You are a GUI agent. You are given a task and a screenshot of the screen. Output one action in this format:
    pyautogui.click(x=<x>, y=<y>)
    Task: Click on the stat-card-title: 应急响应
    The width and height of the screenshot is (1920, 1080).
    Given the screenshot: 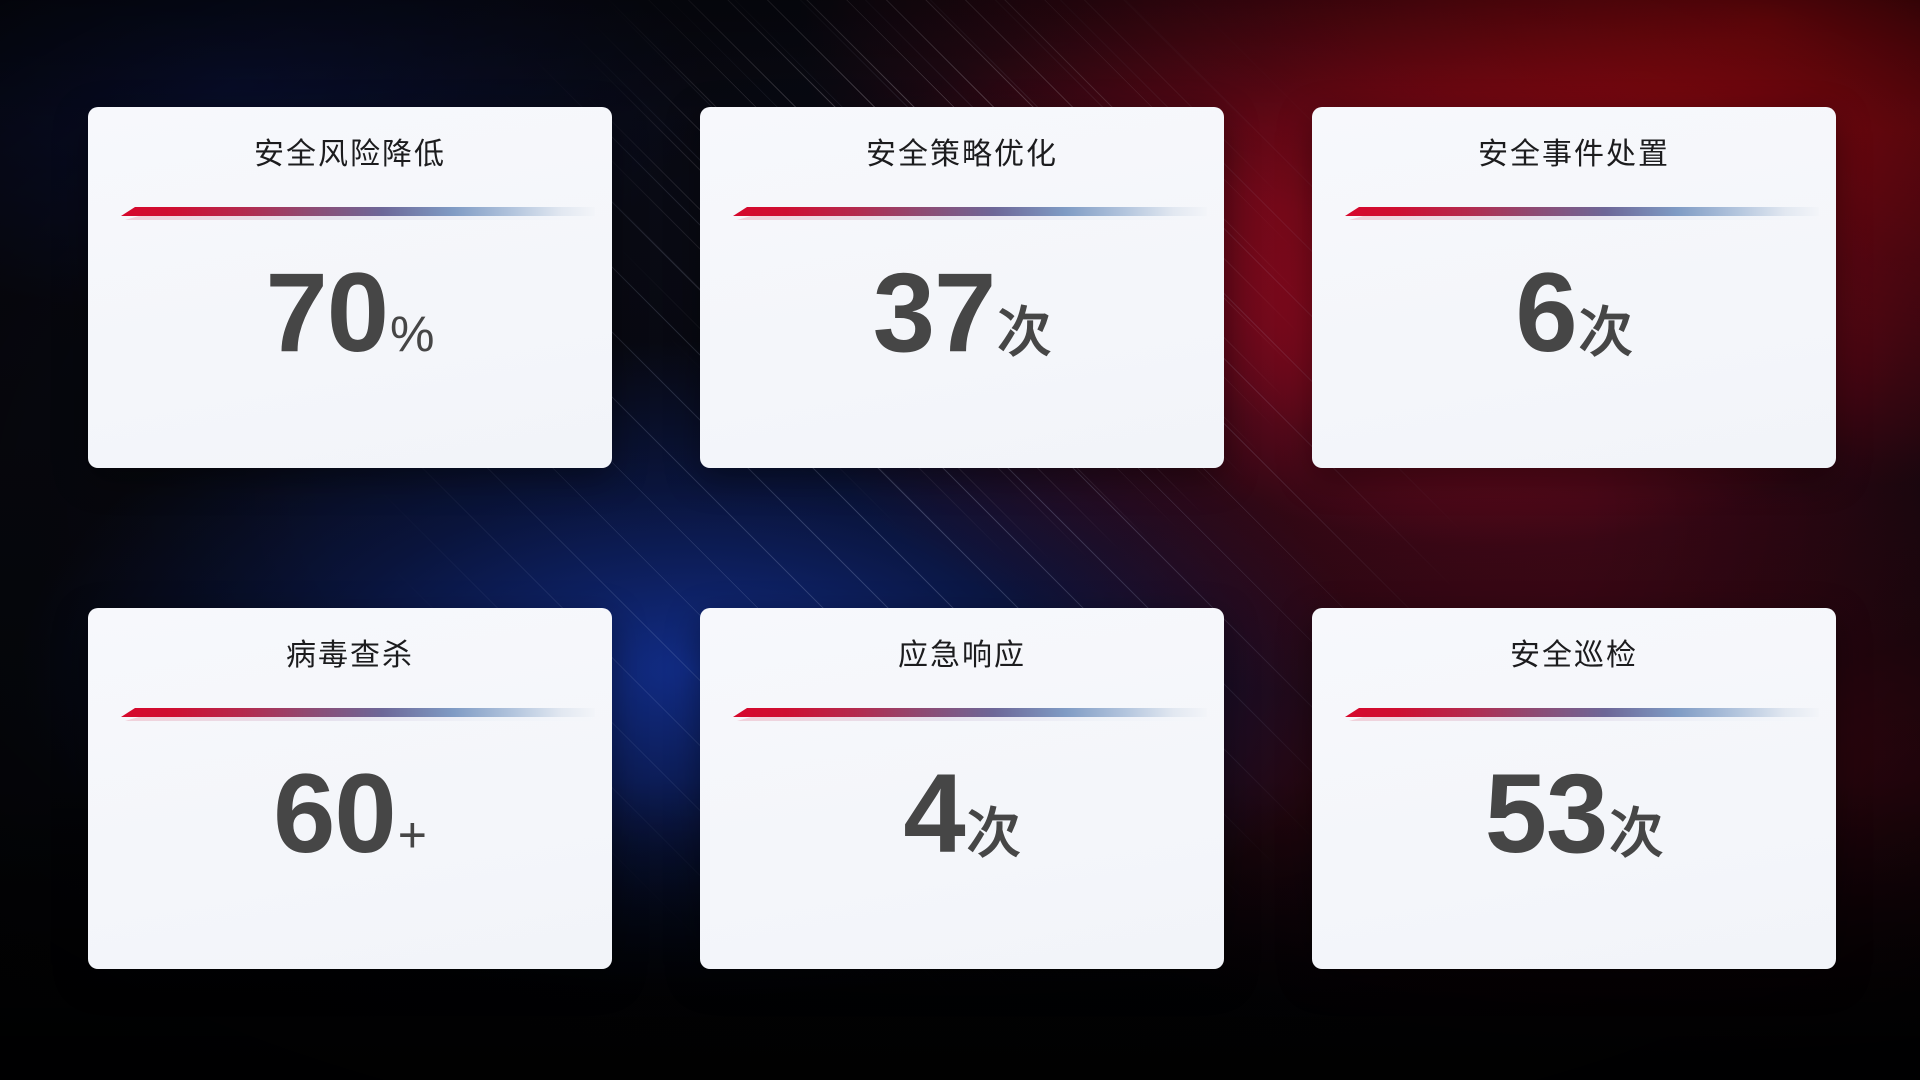 What is the action you would take?
    pyautogui.click(x=962, y=655)
    